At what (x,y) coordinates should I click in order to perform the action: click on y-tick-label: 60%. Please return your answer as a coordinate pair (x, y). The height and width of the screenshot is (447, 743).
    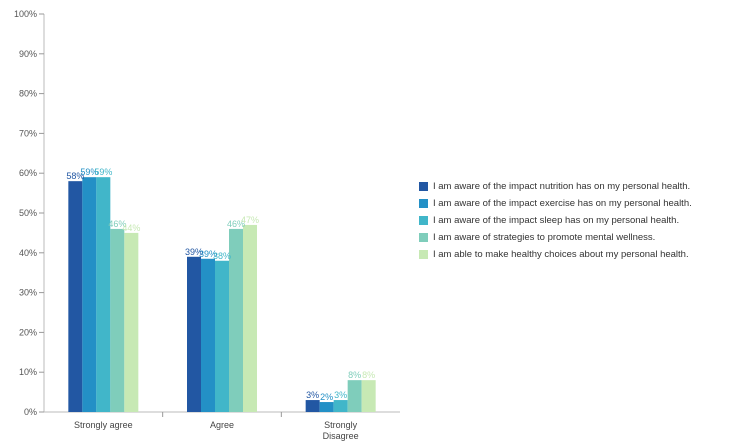
    Looking at the image, I should click on (28, 173).